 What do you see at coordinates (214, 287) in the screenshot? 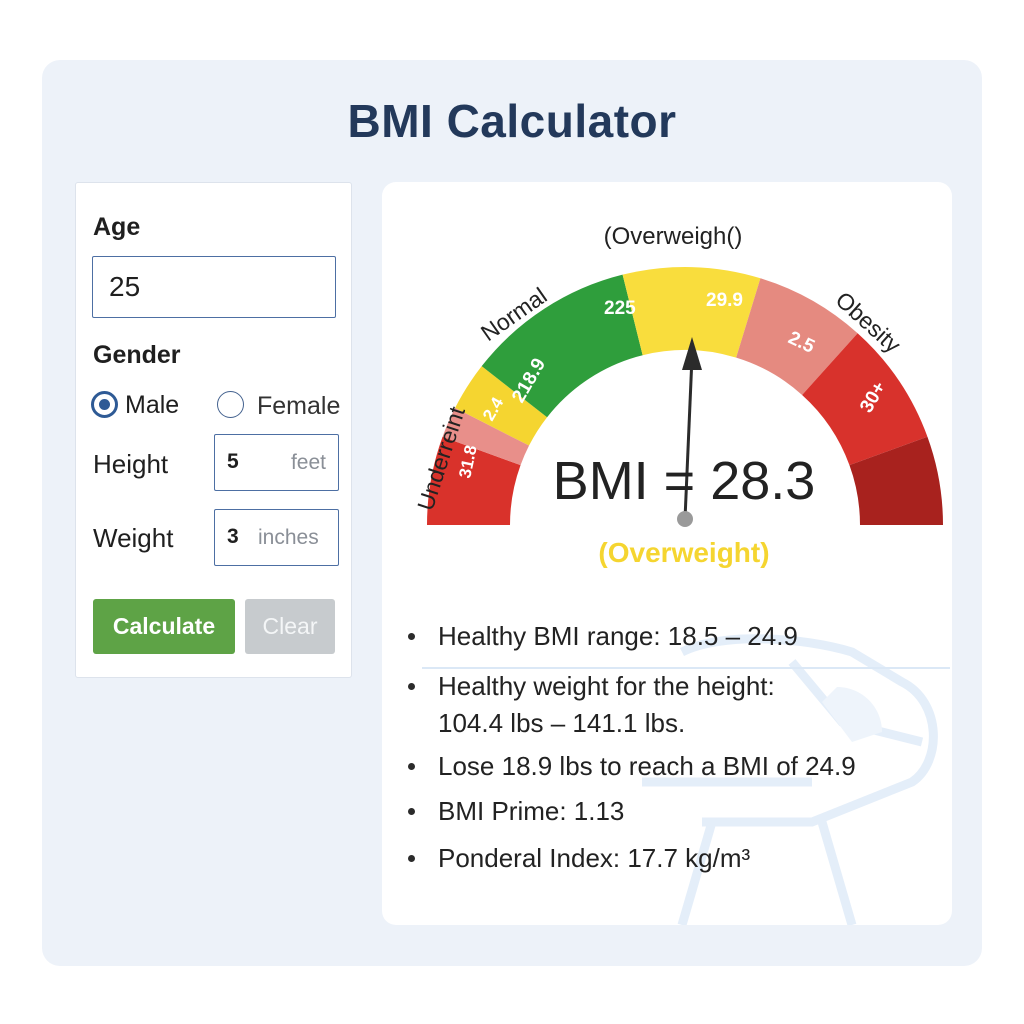
I see `age-input` at bounding box center [214, 287].